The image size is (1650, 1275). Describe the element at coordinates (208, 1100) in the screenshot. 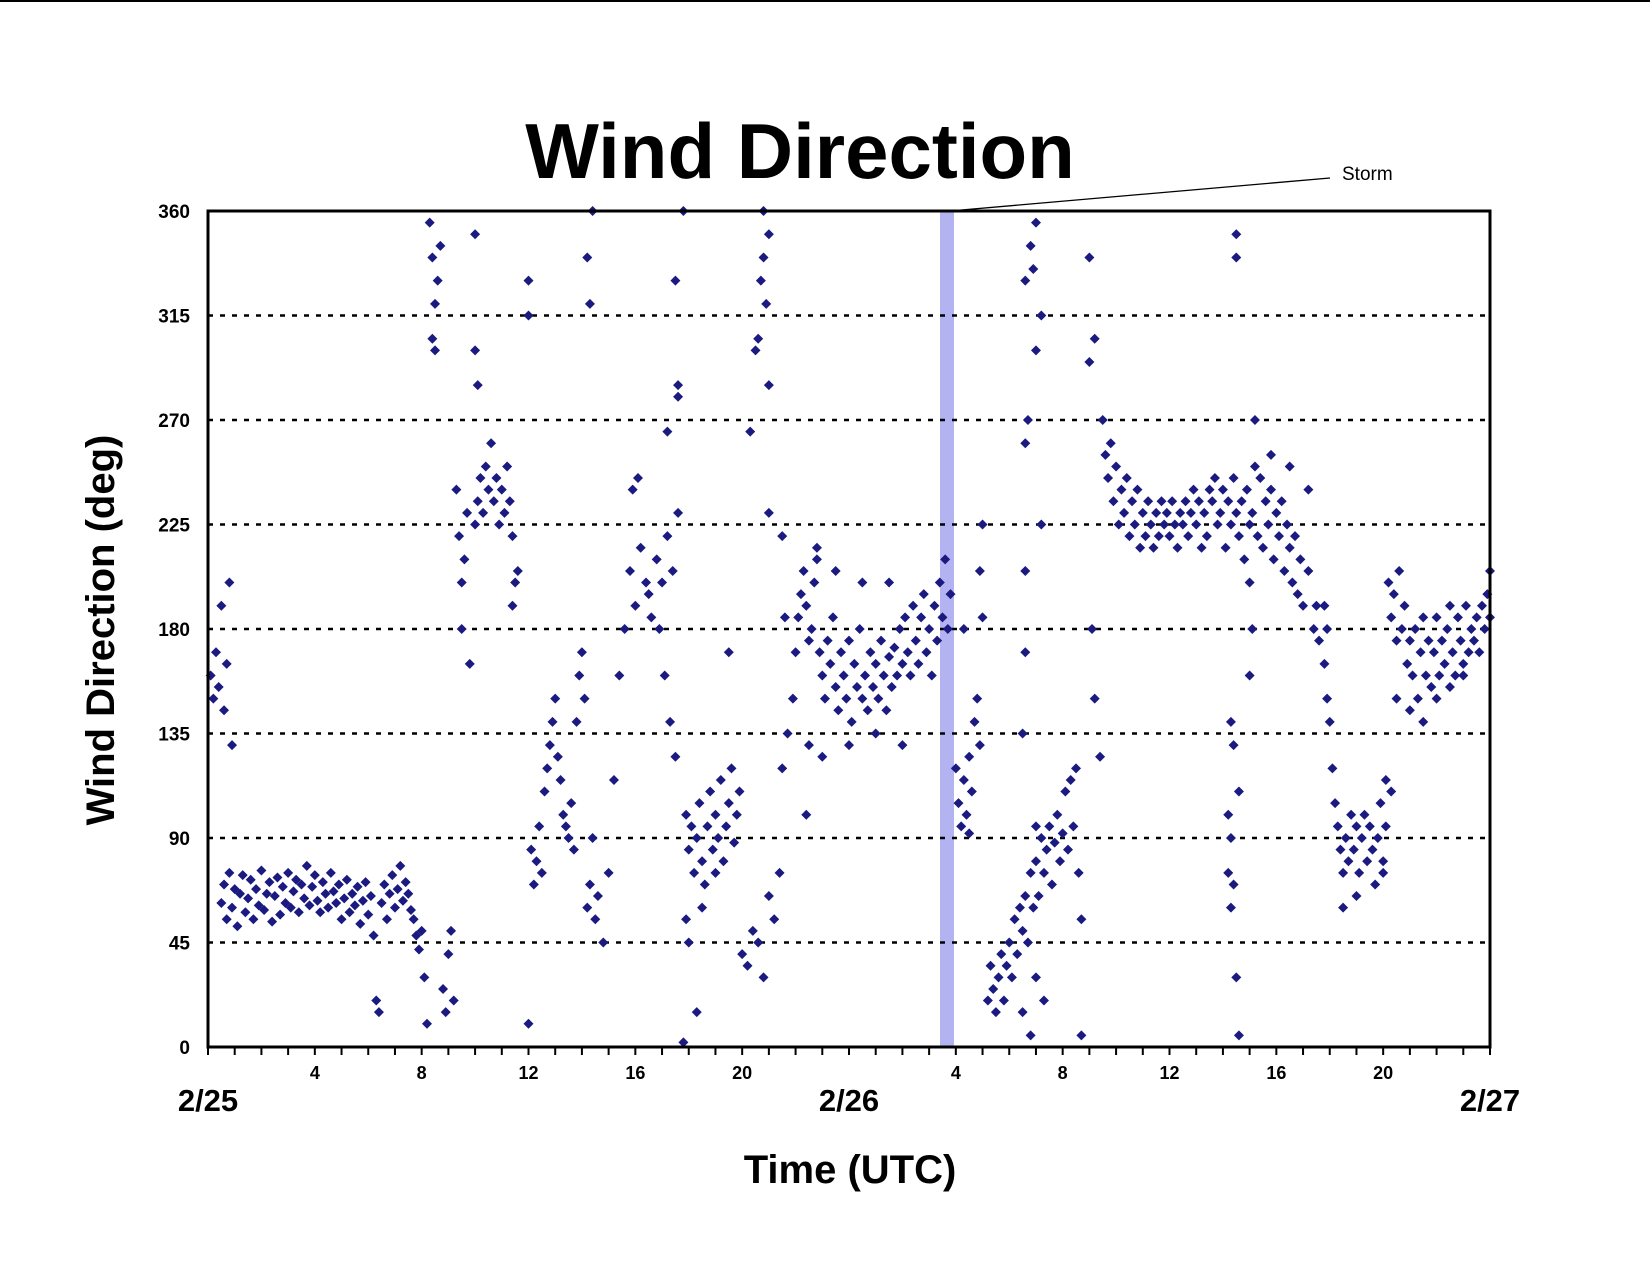

I see `date-label: 2/25` at that location.